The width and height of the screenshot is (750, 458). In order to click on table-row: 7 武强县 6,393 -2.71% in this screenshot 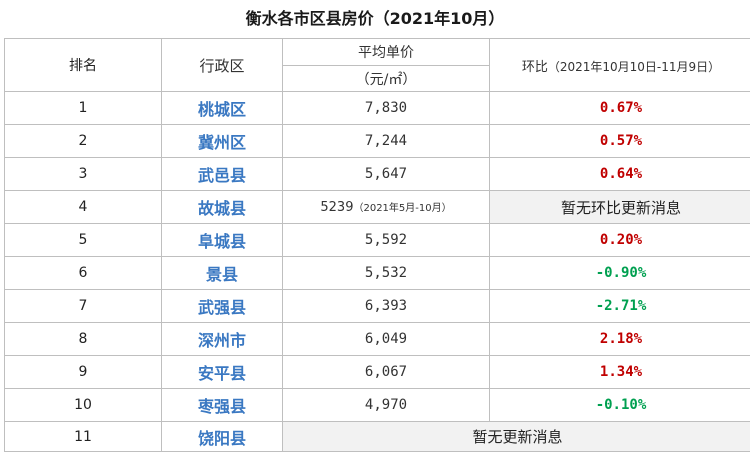, I will do `click(377, 306)`.